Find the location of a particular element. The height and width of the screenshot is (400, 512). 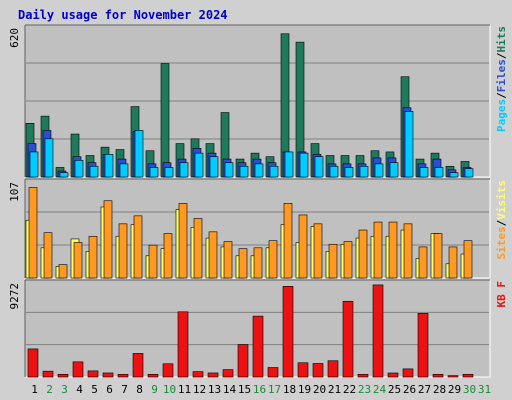

x-tick-label: 19 is located at coordinates (304, 389).